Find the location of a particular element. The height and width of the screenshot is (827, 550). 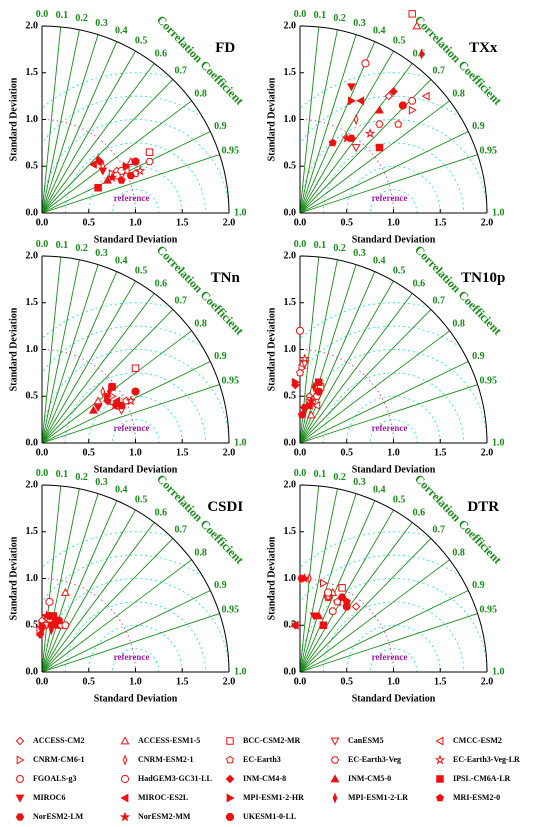

legend-label: EC-Earth3-Veg is located at coordinates (374, 759).